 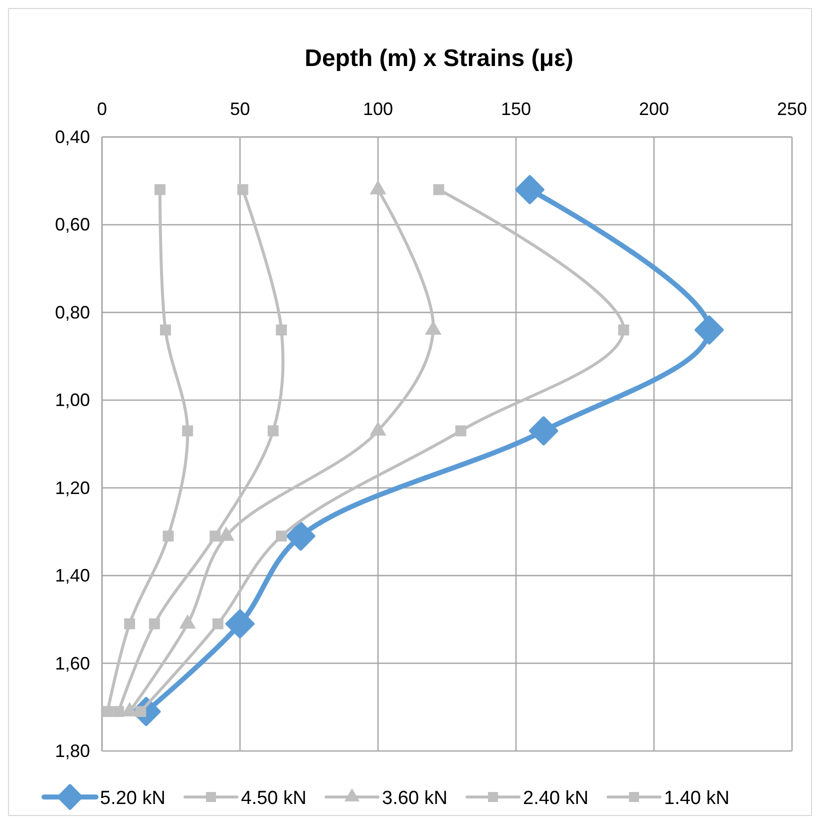 I want to click on x-tick-label: 0, so click(x=102, y=109).